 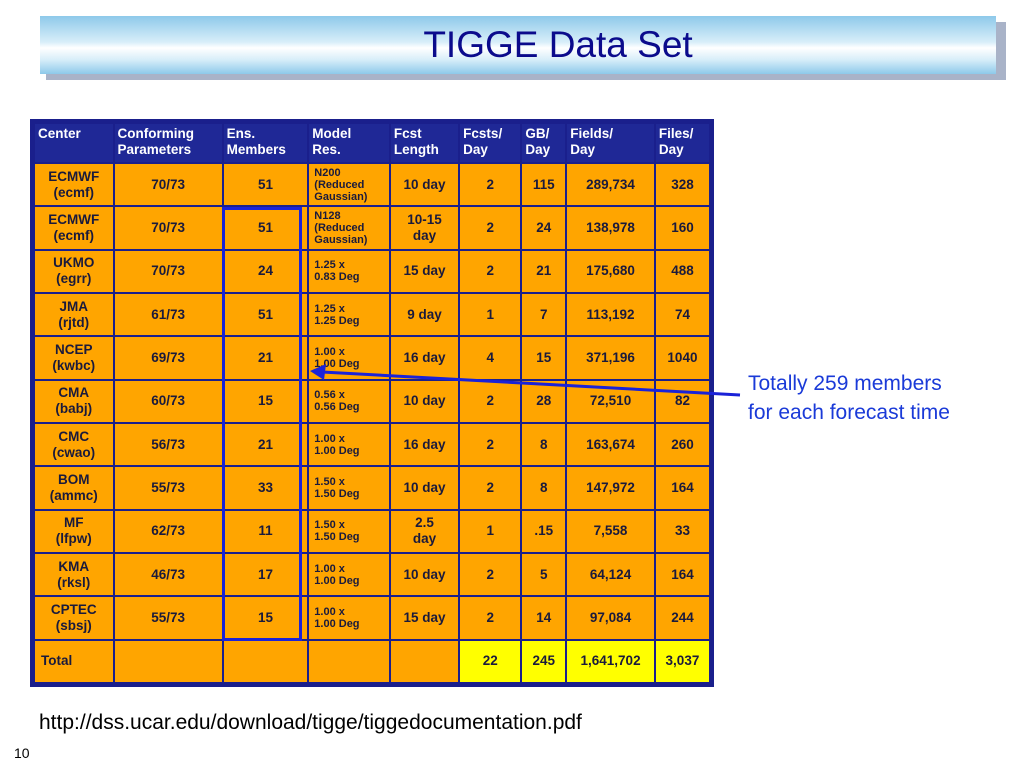 I want to click on header-ens-members: Ens. Members, so click(x=265, y=143).